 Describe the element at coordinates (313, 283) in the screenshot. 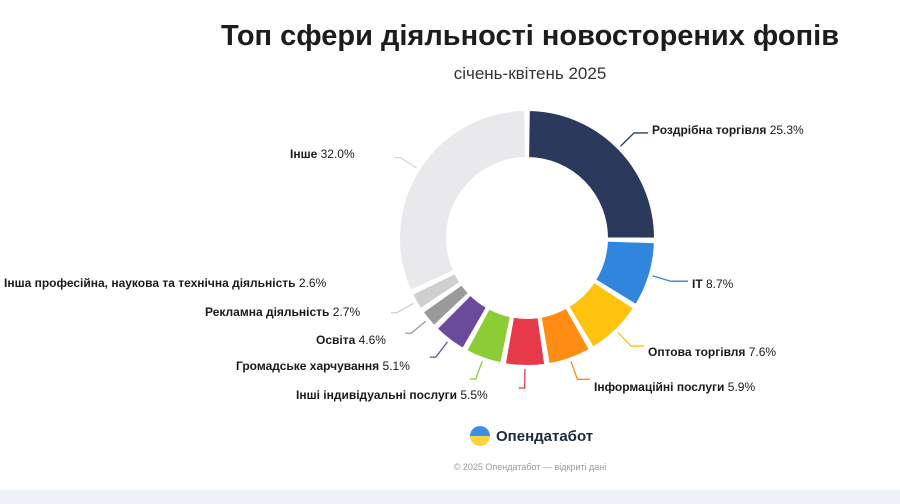

I see `slice-label-value-8: 2.6%` at that location.